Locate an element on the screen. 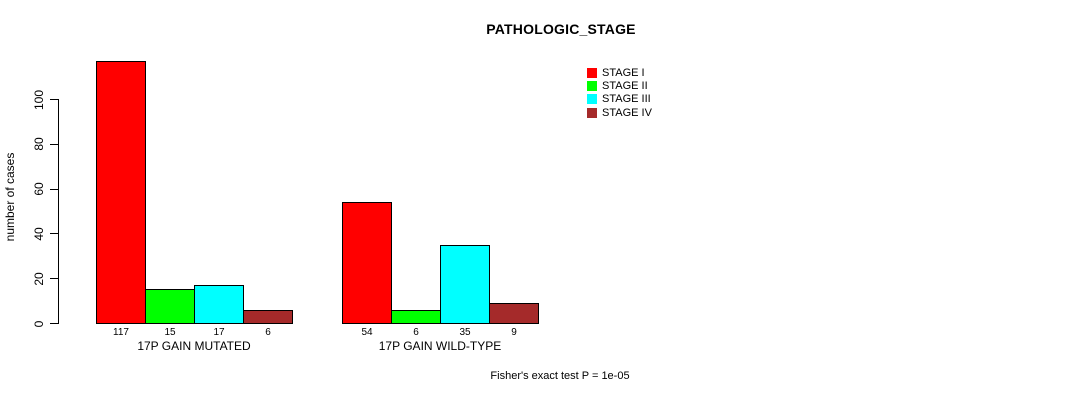 This screenshot has width=1090, height=400. legend-label: STAGE I is located at coordinates (623, 72).